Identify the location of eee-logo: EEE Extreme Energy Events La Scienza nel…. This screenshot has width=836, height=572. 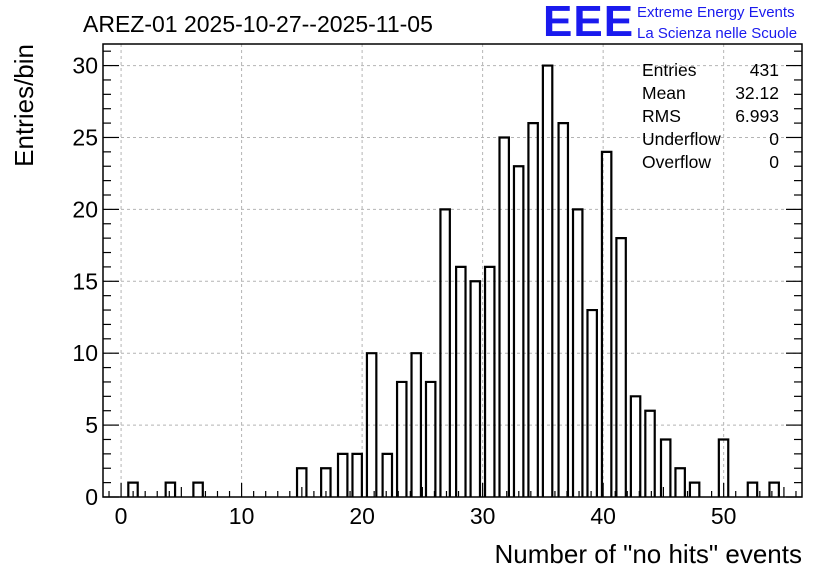
(688, 23).